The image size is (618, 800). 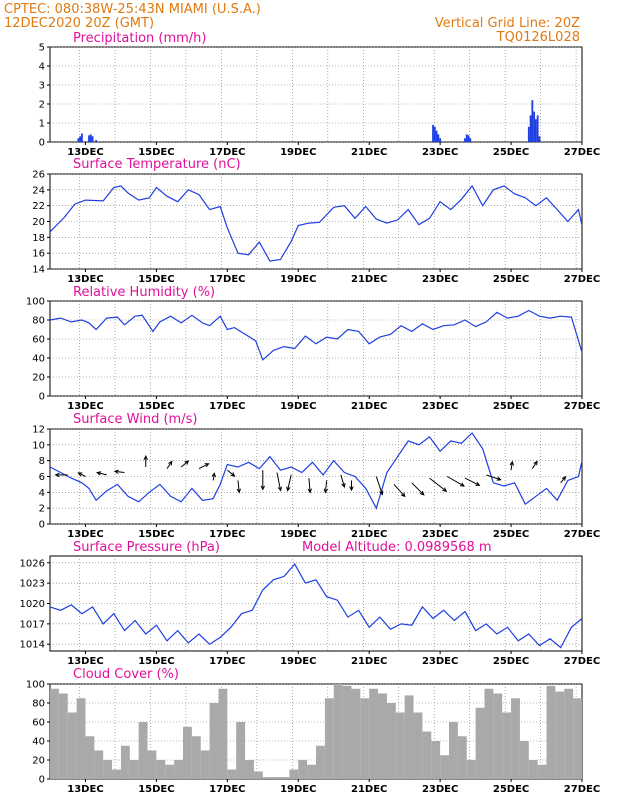 What do you see at coordinates (38, 359) in the screenshot?
I see `rh-ytick-label: 40` at bounding box center [38, 359].